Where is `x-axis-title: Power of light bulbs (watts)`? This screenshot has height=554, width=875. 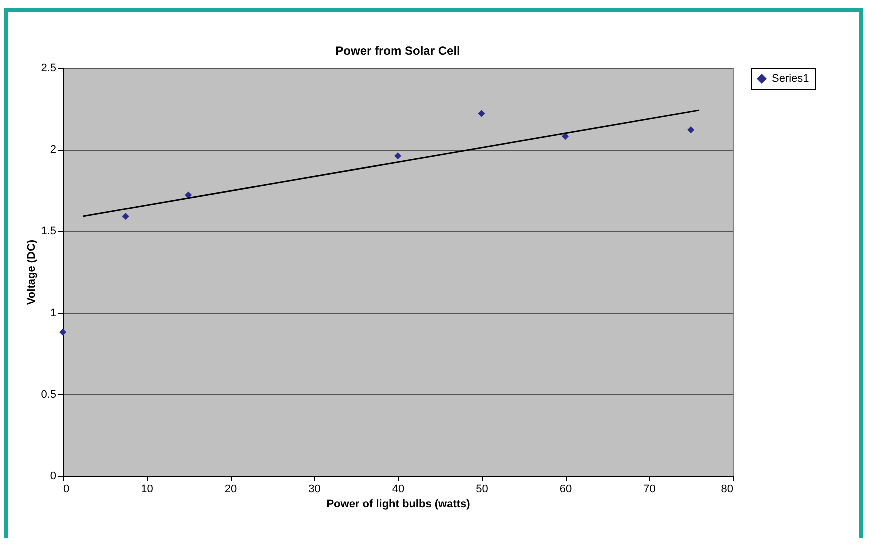 x-axis-title: Power of light bulbs (watts) is located at coordinates (398, 504).